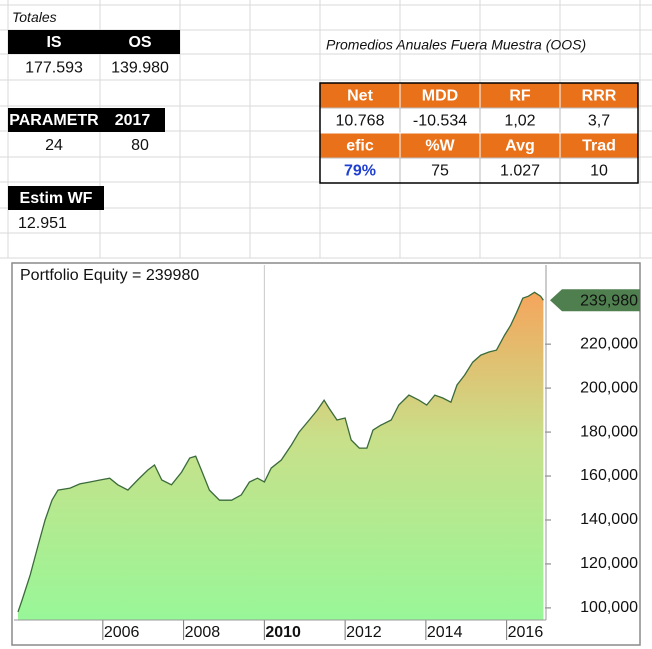 Image resolution: width=652 pixels, height=649 pixels. Describe the element at coordinates (609, 431) in the screenshot. I see `y-tick-label: 180,000` at that location.